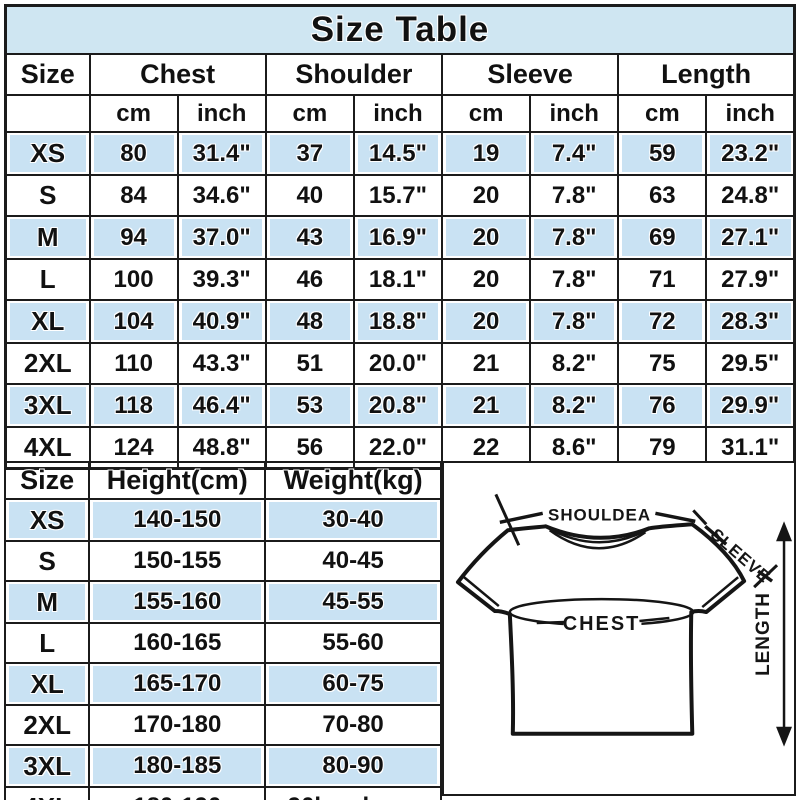  What do you see at coordinates (309, 153) in the screenshot?
I see `shoulder-cm-cell: 37` at bounding box center [309, 153].